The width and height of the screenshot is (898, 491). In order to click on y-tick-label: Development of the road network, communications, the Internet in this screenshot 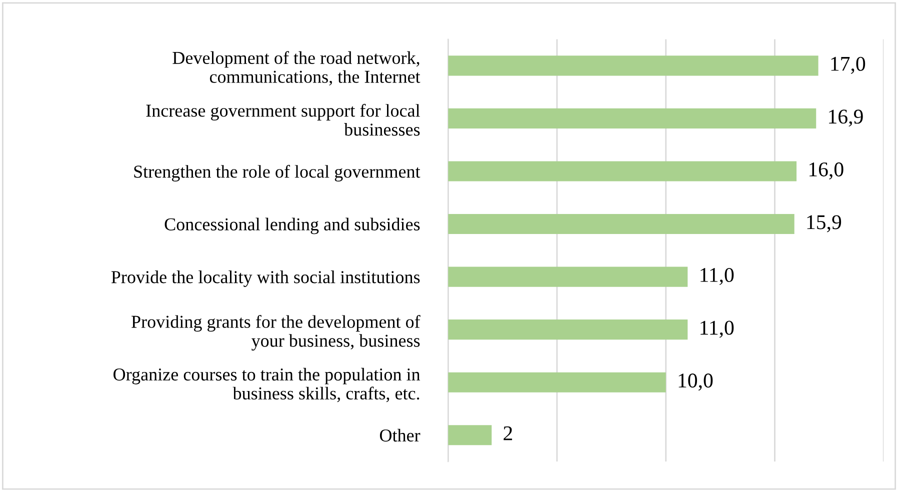, I will do `click(296, 68)`.